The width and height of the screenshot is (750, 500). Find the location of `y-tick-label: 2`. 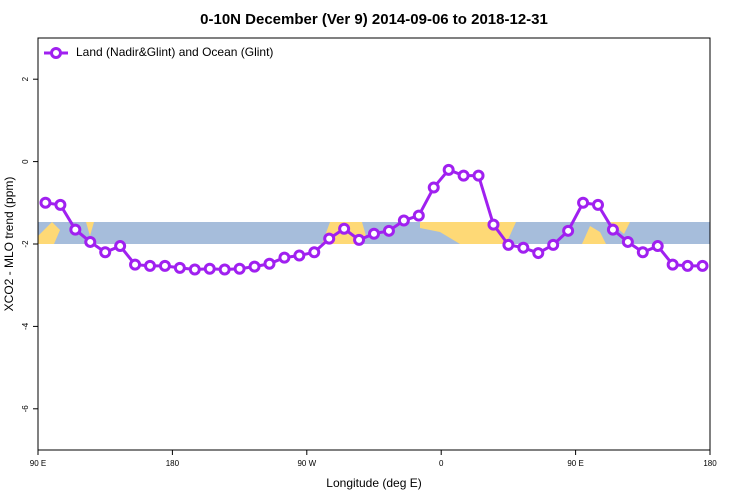

y-tick-label: 2 is located at coordinates (25, 78).